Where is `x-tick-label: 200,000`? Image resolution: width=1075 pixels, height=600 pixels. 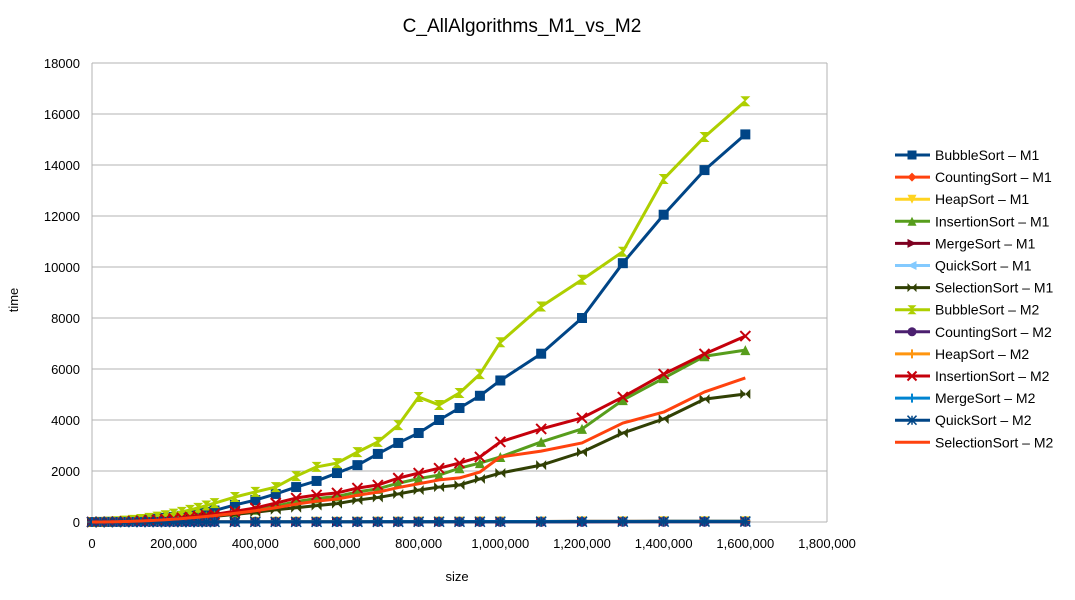
x-tick-label: 200,000 is located at coordinates (173, 543).